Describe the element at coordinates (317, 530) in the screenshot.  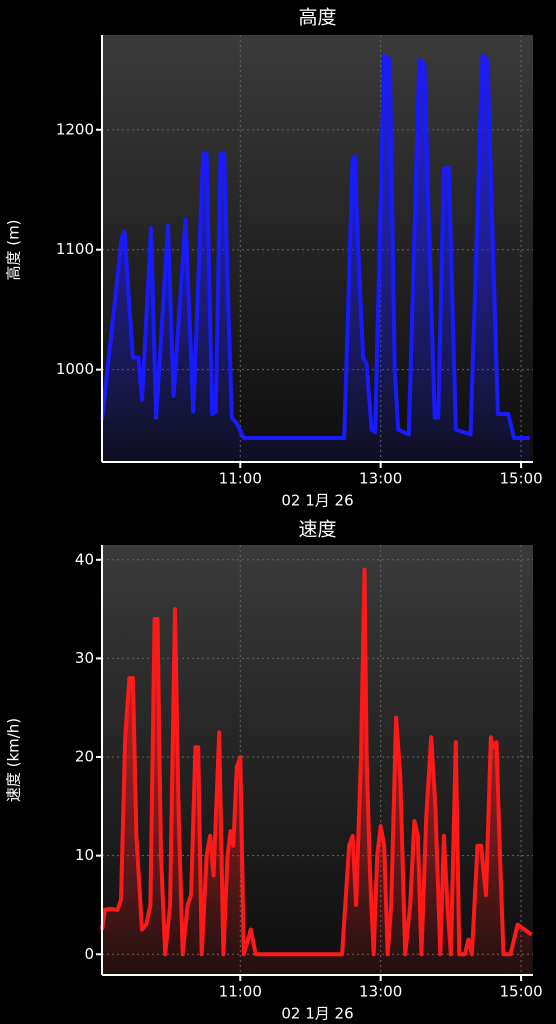
I see `chart-title: 速度` at that location.